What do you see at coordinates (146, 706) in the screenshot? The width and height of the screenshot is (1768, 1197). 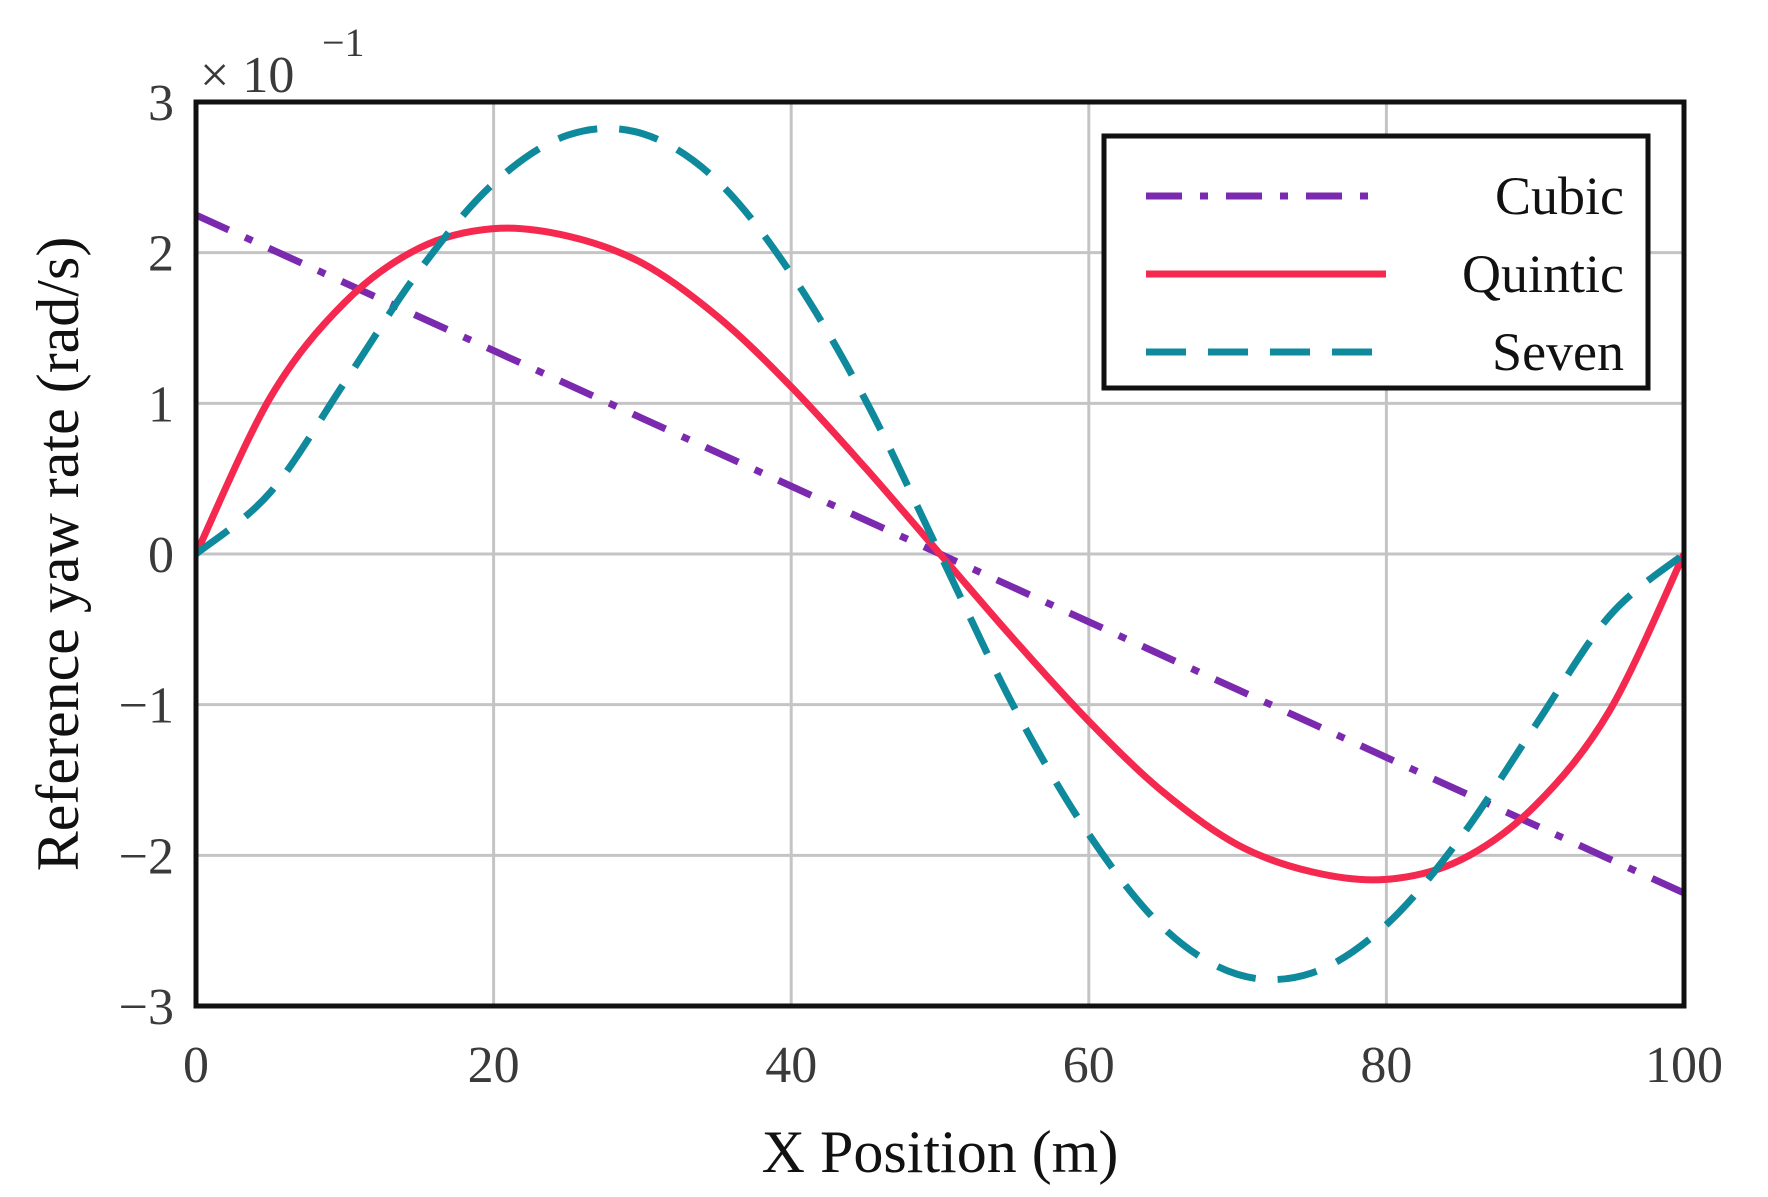 I see `y-tick-label: −1` at bounding box center [146, 706].